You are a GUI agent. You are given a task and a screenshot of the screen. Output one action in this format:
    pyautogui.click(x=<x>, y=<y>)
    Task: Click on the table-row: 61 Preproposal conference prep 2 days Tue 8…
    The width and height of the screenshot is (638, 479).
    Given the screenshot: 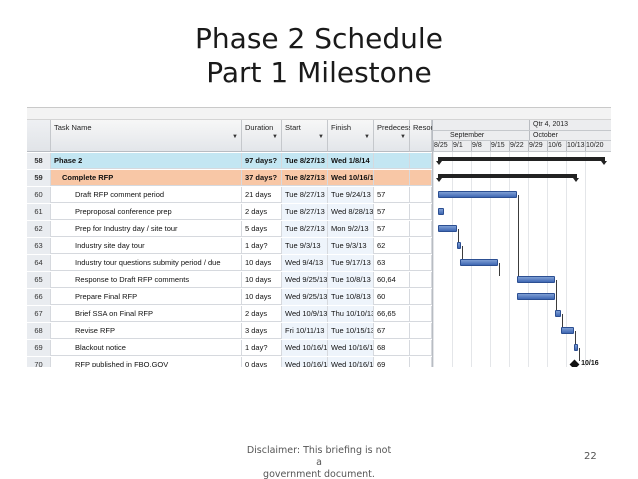 What is the action you would take?
    pyautogui.click(x=229, y=212)
    